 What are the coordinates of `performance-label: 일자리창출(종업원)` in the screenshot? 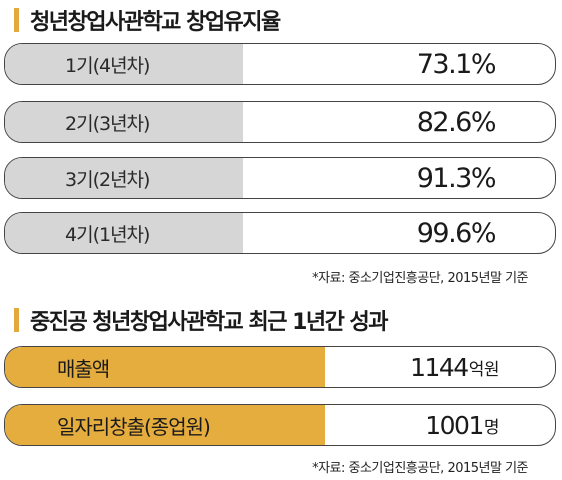 It's located at (165, 425).